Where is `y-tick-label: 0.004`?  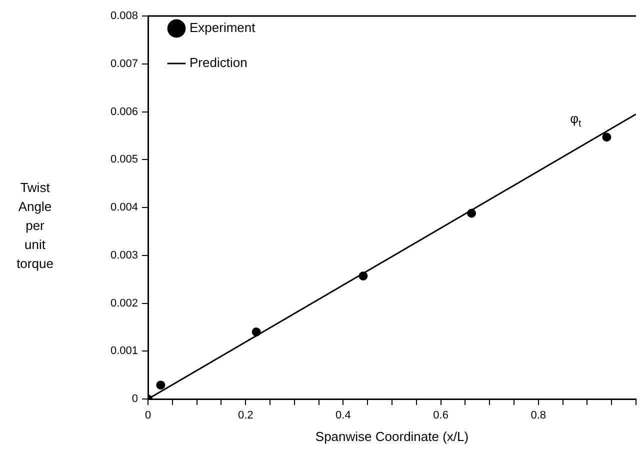 y-tick-label: 0.004 is located at coordinates (124, 208).